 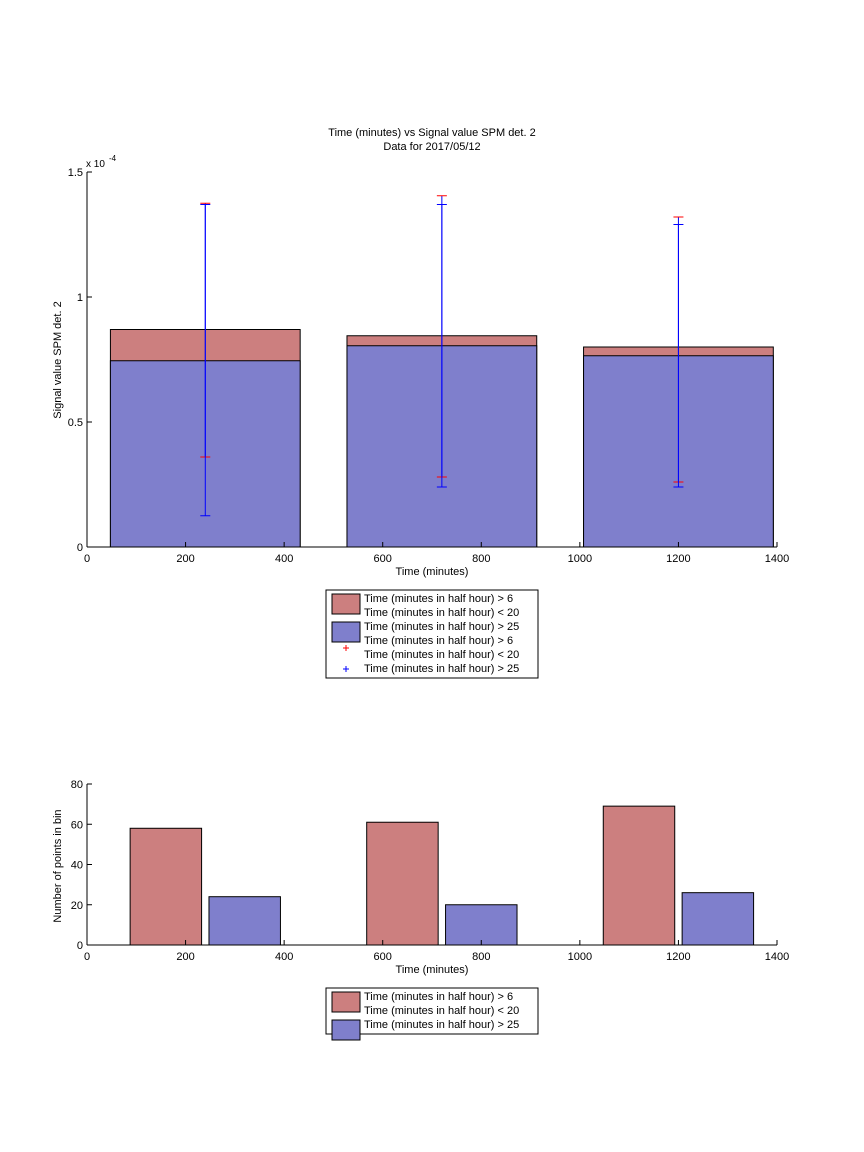 What do you see at coordinates (58, 865) in the screenshot?
I see `y-axis-label: Number of points in bin` at bounding box center [58, 865].